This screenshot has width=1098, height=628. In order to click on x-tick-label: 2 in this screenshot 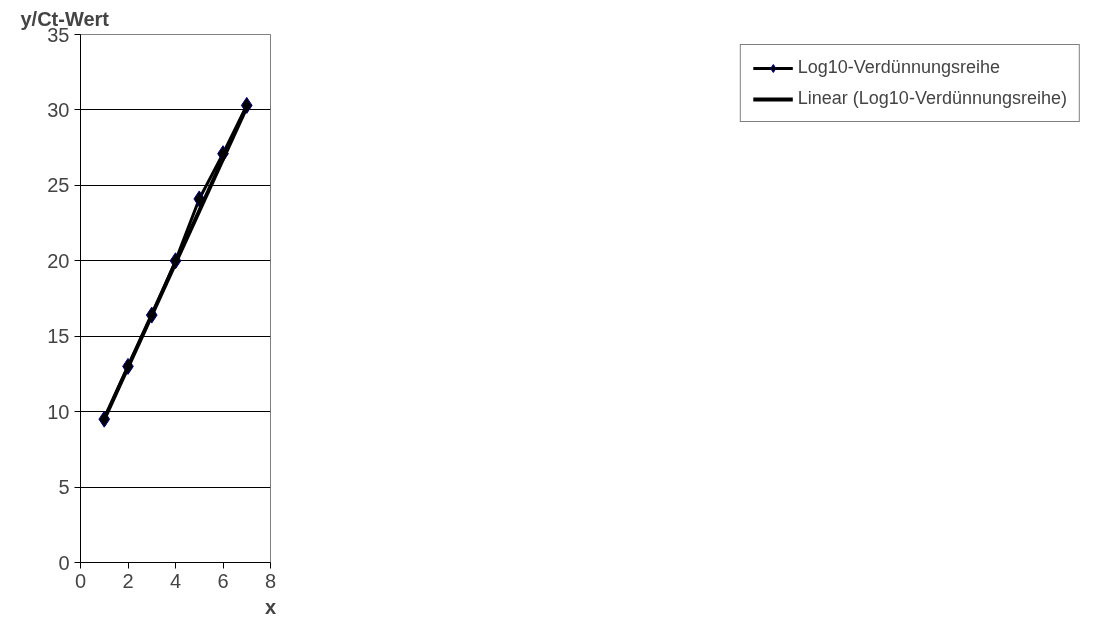, I will do `click(128, 580)`.